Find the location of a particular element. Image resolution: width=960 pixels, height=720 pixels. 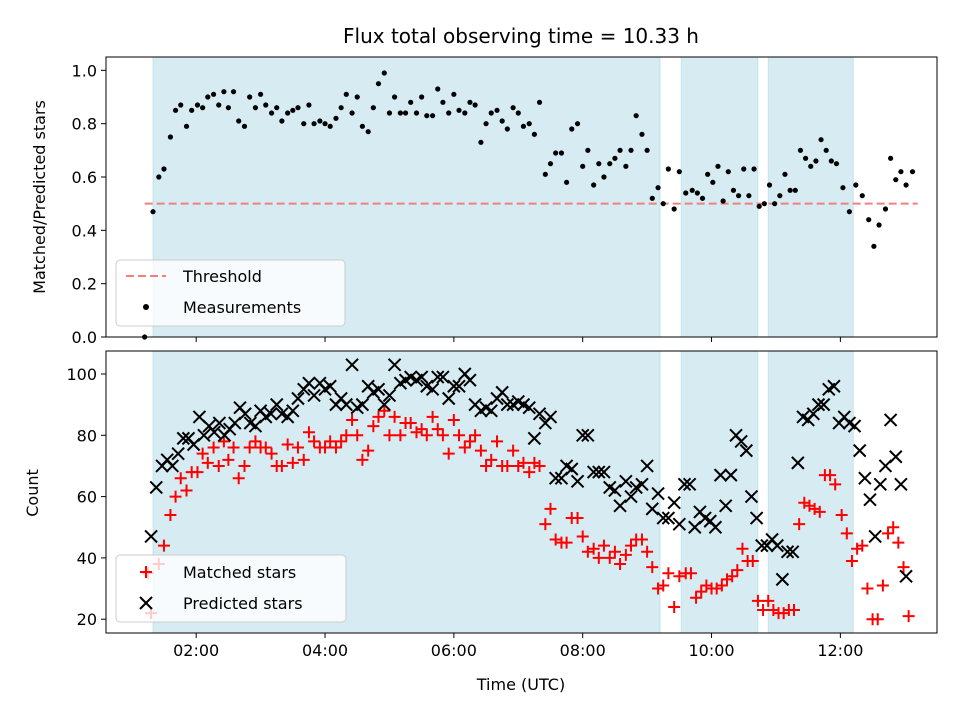

bot-y-tick-label: 60 is located at coordinates (87, 497).